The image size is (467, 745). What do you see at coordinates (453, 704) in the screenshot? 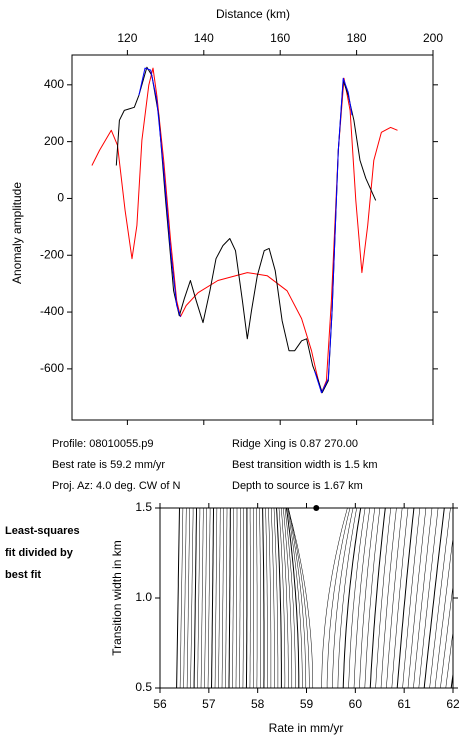
I see `x-tick-label: 62` at bounding box center [453, 704].